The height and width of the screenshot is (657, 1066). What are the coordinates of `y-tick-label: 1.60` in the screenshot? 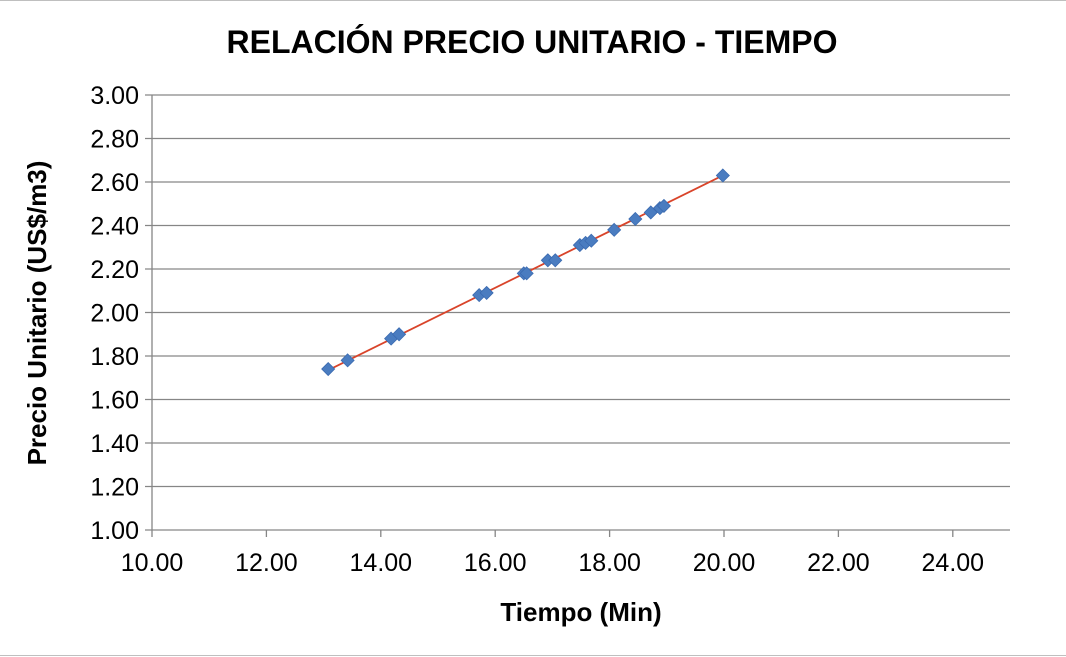 It's located at (114, 401).